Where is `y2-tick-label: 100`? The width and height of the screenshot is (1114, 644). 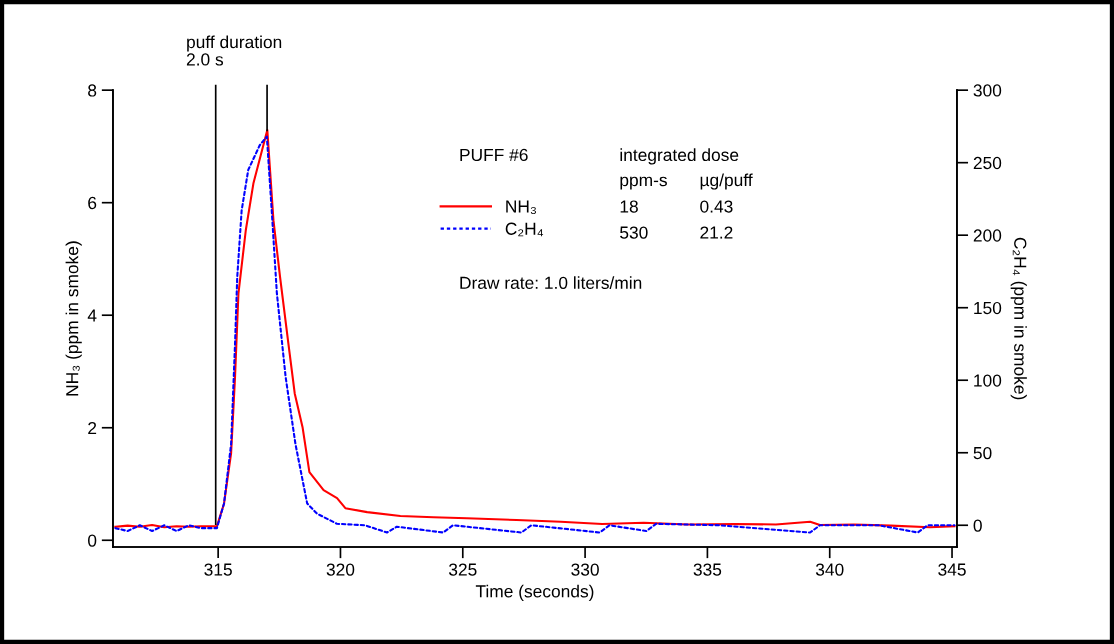 y2-tick-label: 100 is located at coordinates (988, 380).